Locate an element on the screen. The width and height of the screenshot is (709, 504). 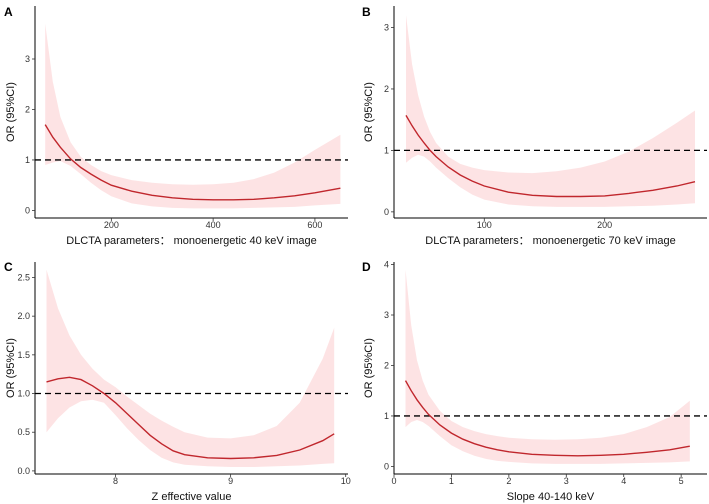
x-tick-label-a: 200 is located at coordinates (111, 225).